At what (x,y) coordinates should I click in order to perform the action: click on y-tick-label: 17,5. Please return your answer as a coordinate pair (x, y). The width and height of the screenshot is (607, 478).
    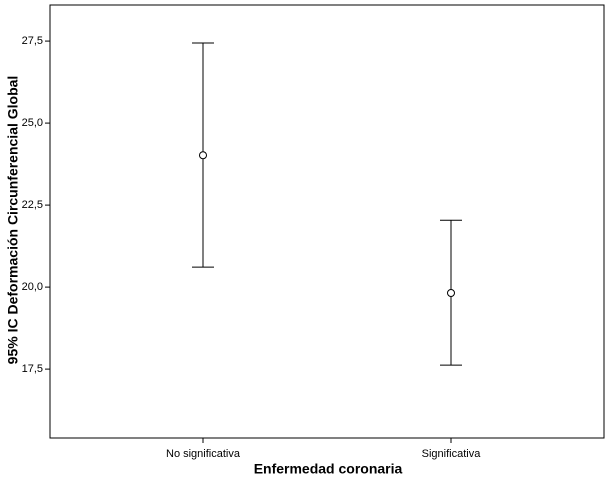
    Looking at the image, I should click on (32, 369).